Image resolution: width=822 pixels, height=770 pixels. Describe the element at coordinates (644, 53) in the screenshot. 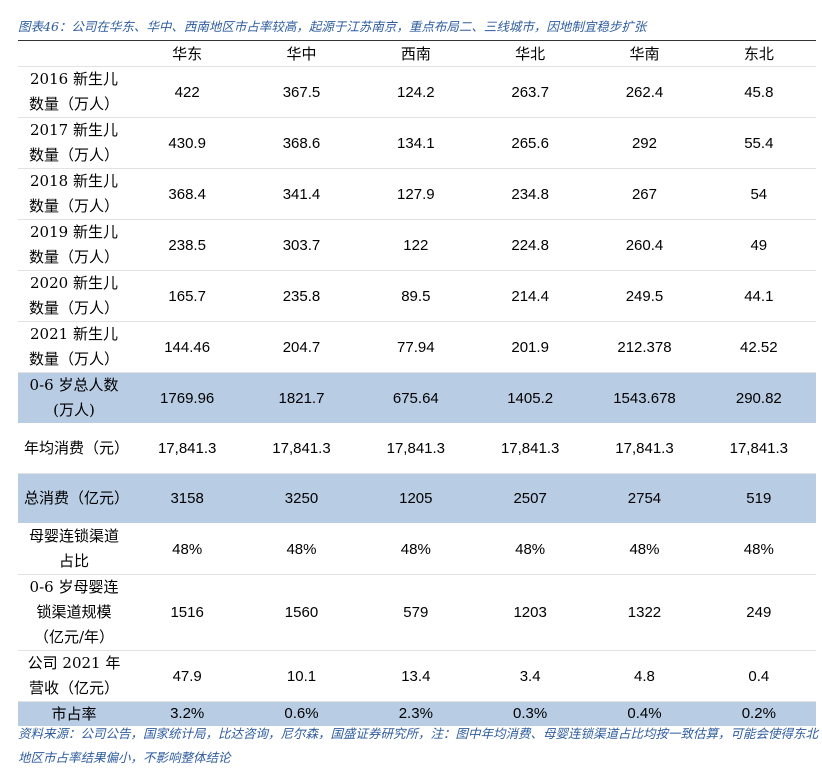

I see `column-header: 华南` at that location.